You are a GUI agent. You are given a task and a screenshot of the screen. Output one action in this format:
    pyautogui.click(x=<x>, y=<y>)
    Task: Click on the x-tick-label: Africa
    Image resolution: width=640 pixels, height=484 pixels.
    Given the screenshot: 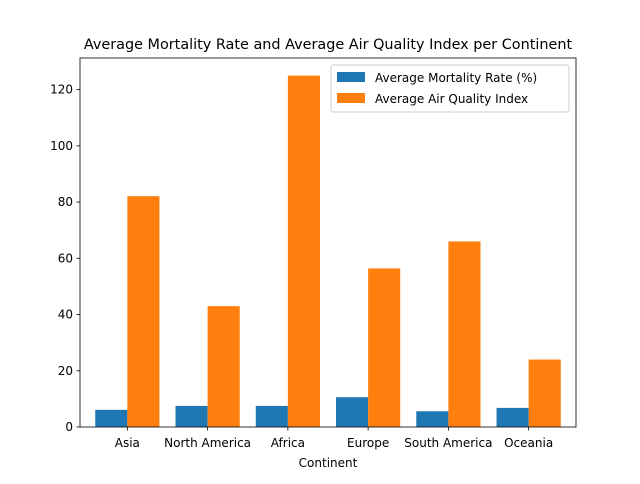 What is the action you would take?
    pyautogui.click(x=288, y=443)
    